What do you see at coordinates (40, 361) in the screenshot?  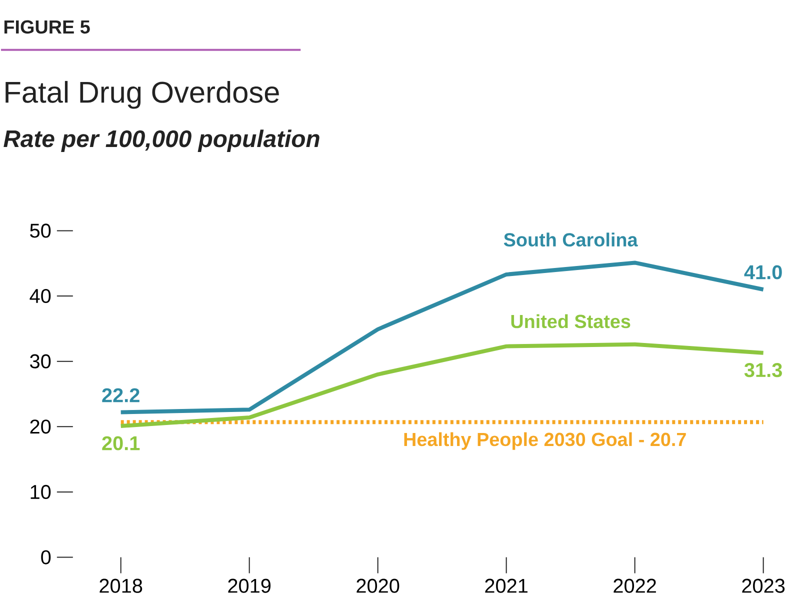 I see `y-tick-label: 30` at bounding box center [40, 361].